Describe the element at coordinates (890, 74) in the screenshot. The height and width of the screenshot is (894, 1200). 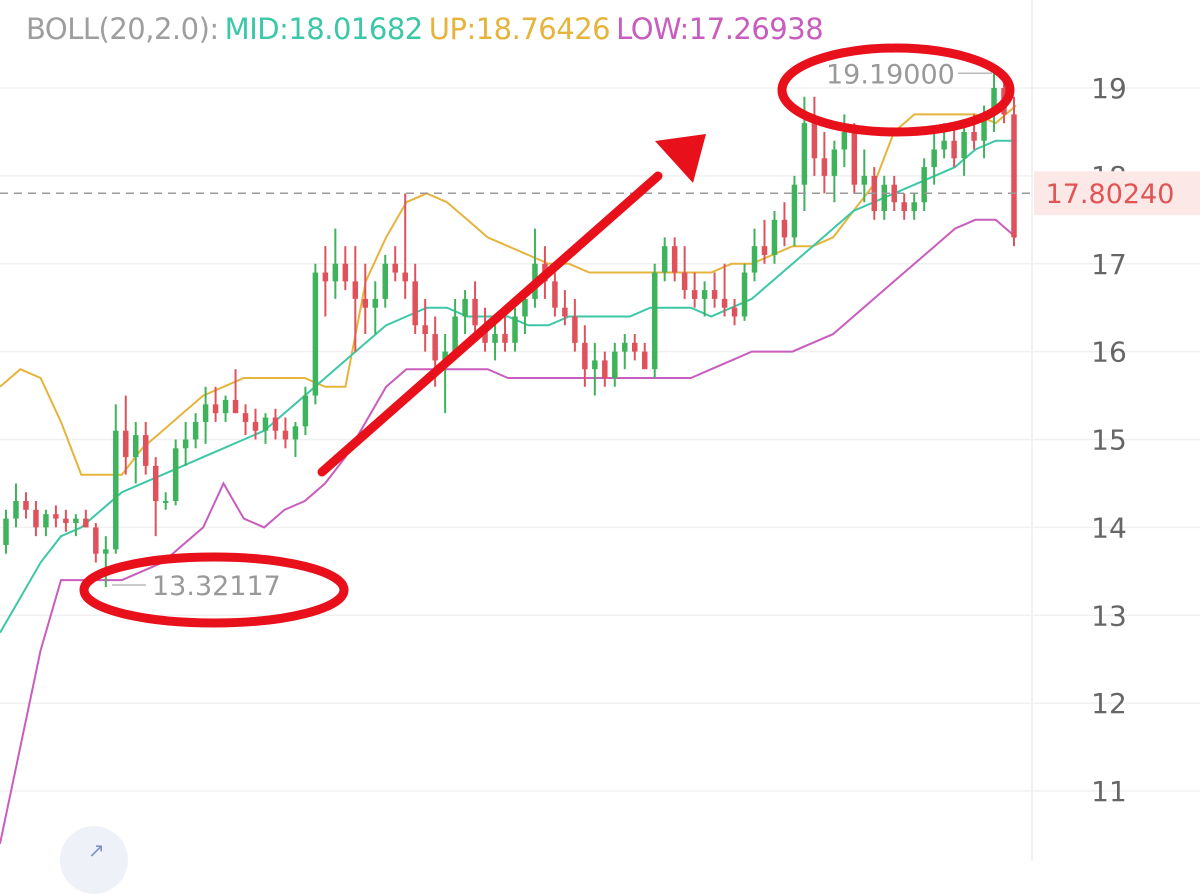
I see `high-marker-label: 19.19000` at that location.